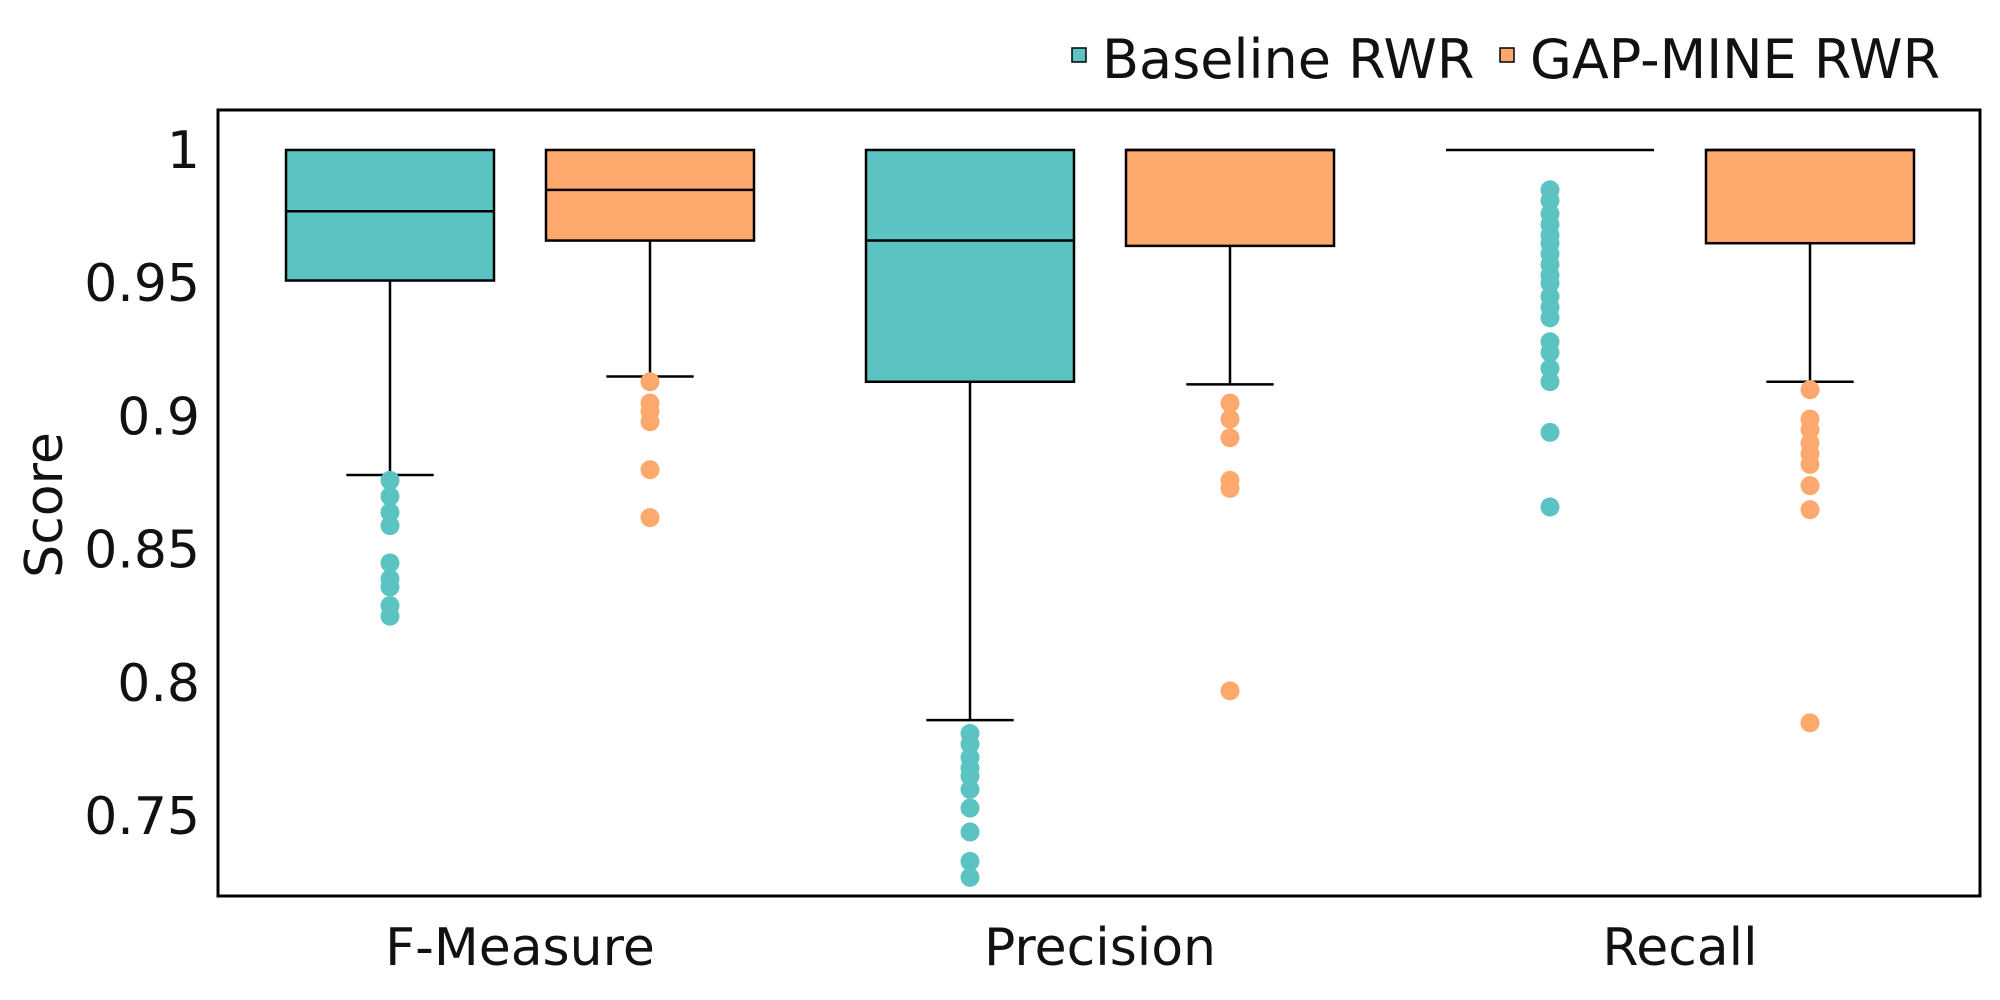 The image size is (2000, 1000). Describe the element at coordinates (45, 505) in the screenshot. I see `y-axis-label: Score` at that location.